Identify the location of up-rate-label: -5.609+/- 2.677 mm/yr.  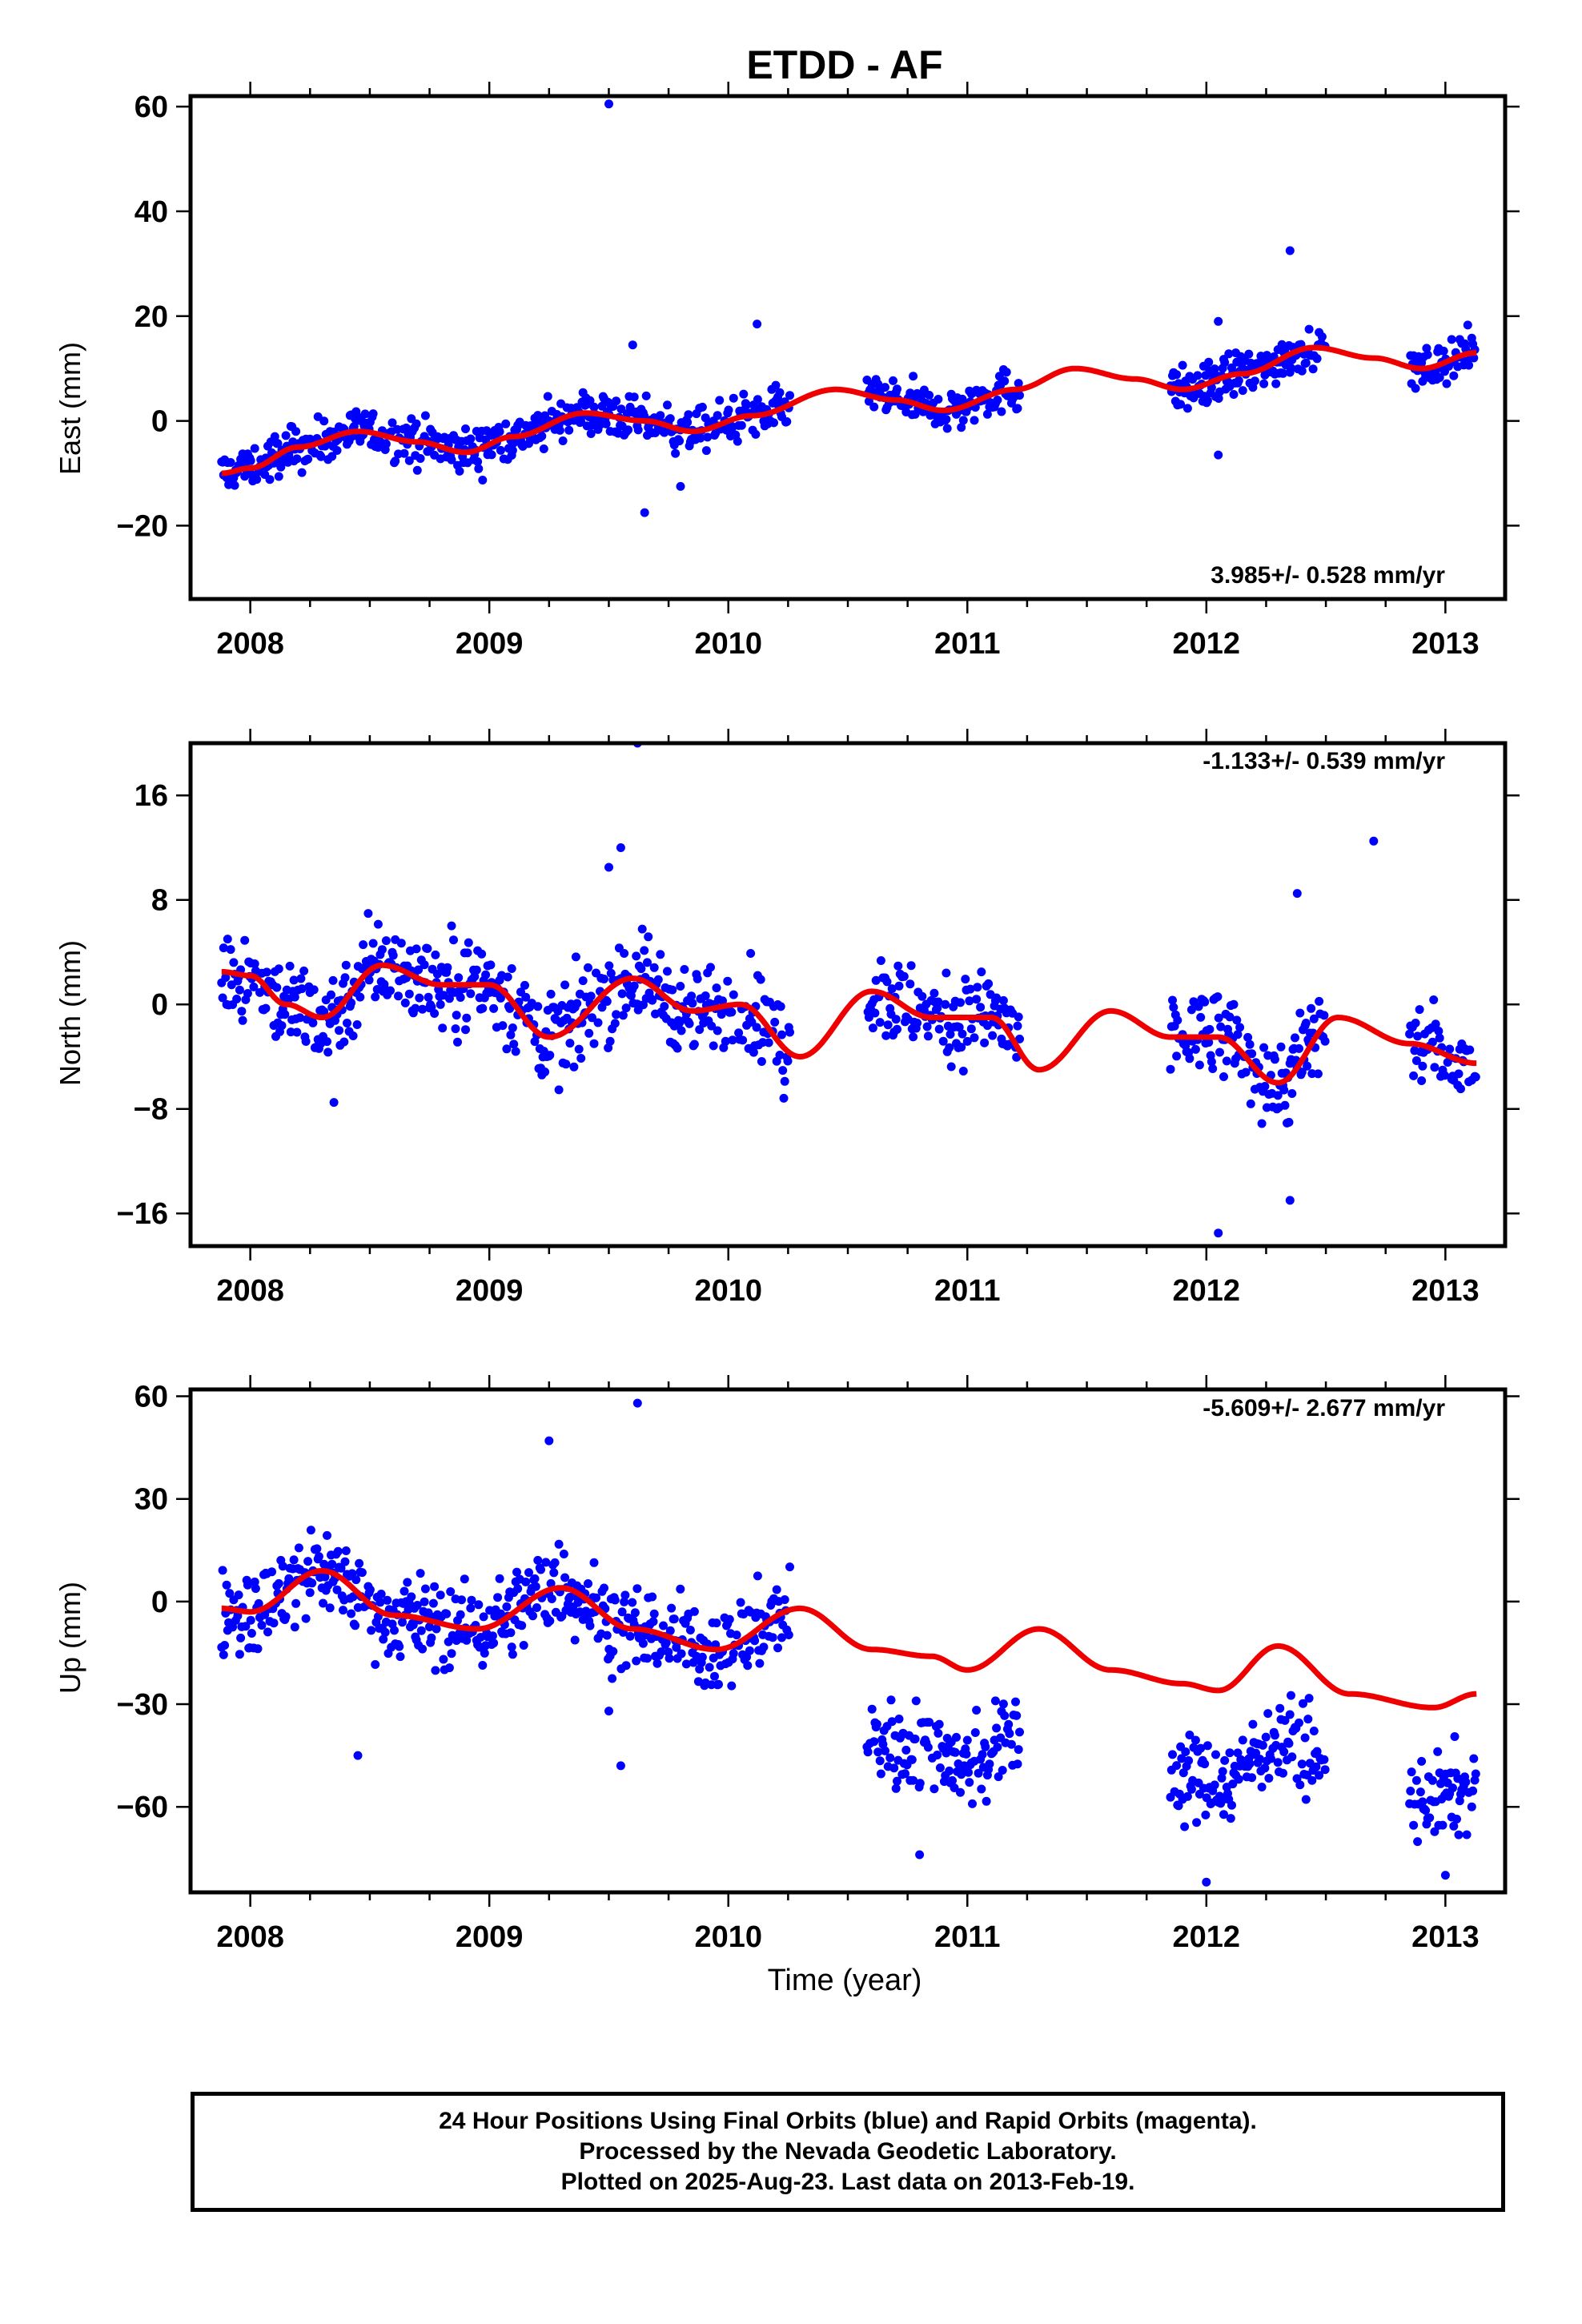
(1324, 1408).